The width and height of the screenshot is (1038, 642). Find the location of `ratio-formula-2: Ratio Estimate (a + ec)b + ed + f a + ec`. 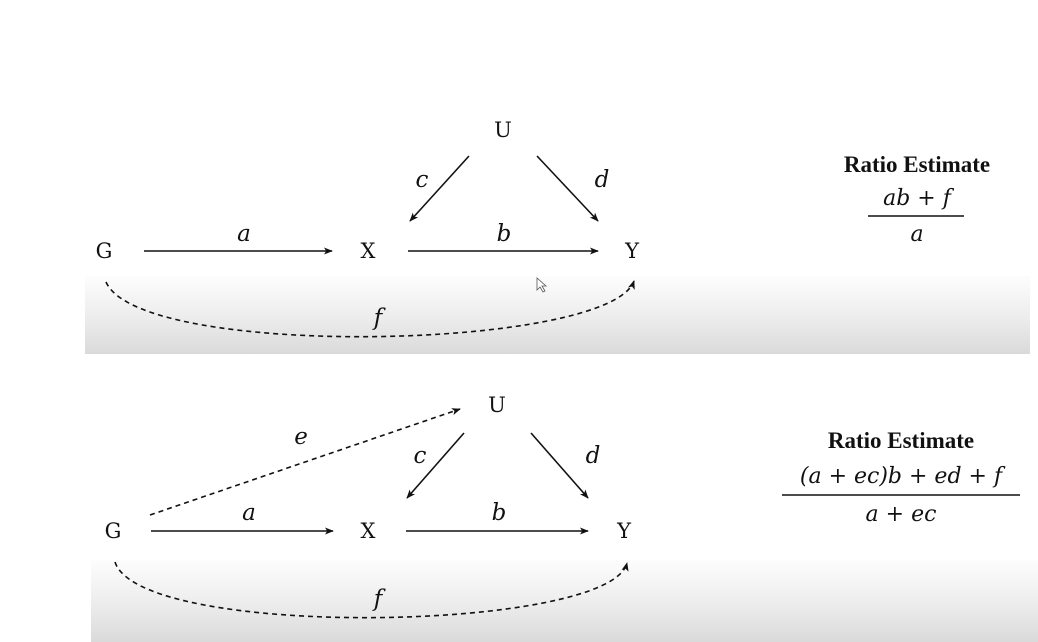

ratio-formula-2: Ratio Estimate (a + ec)b + ed + f a + ec is located at coordinates (901, 477).